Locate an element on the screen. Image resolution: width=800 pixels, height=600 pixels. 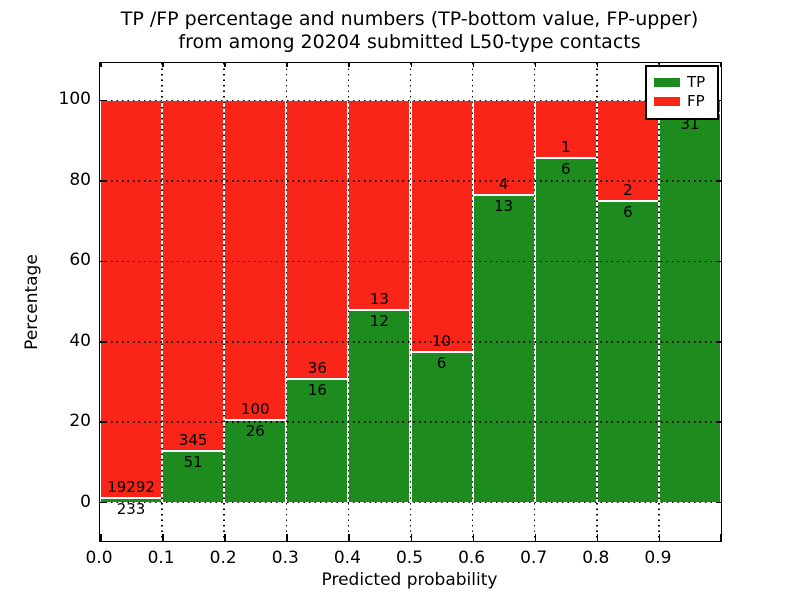
x-tick-label: 0.0 is located at coordinates (99, 558).